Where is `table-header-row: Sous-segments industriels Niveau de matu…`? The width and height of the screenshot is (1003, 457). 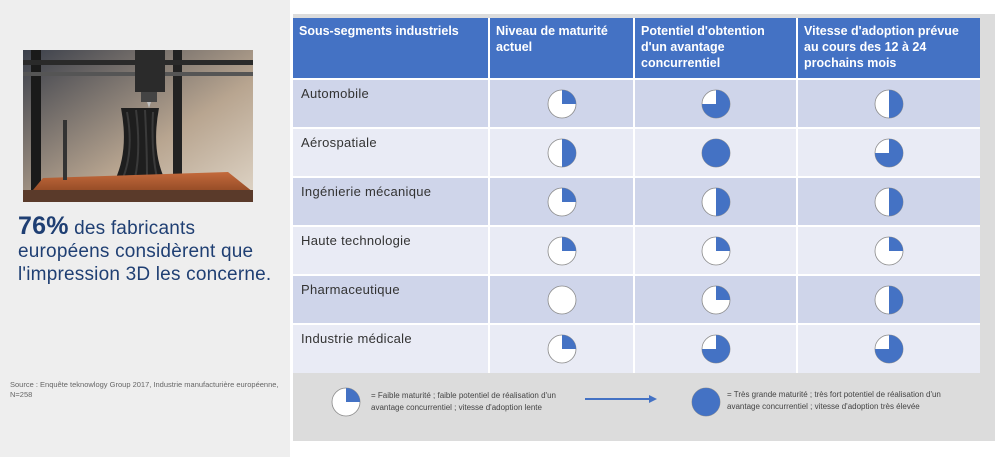
table-header-row: Sous-segments industriels Niveau de matu… is located at coordinates (636, 48).